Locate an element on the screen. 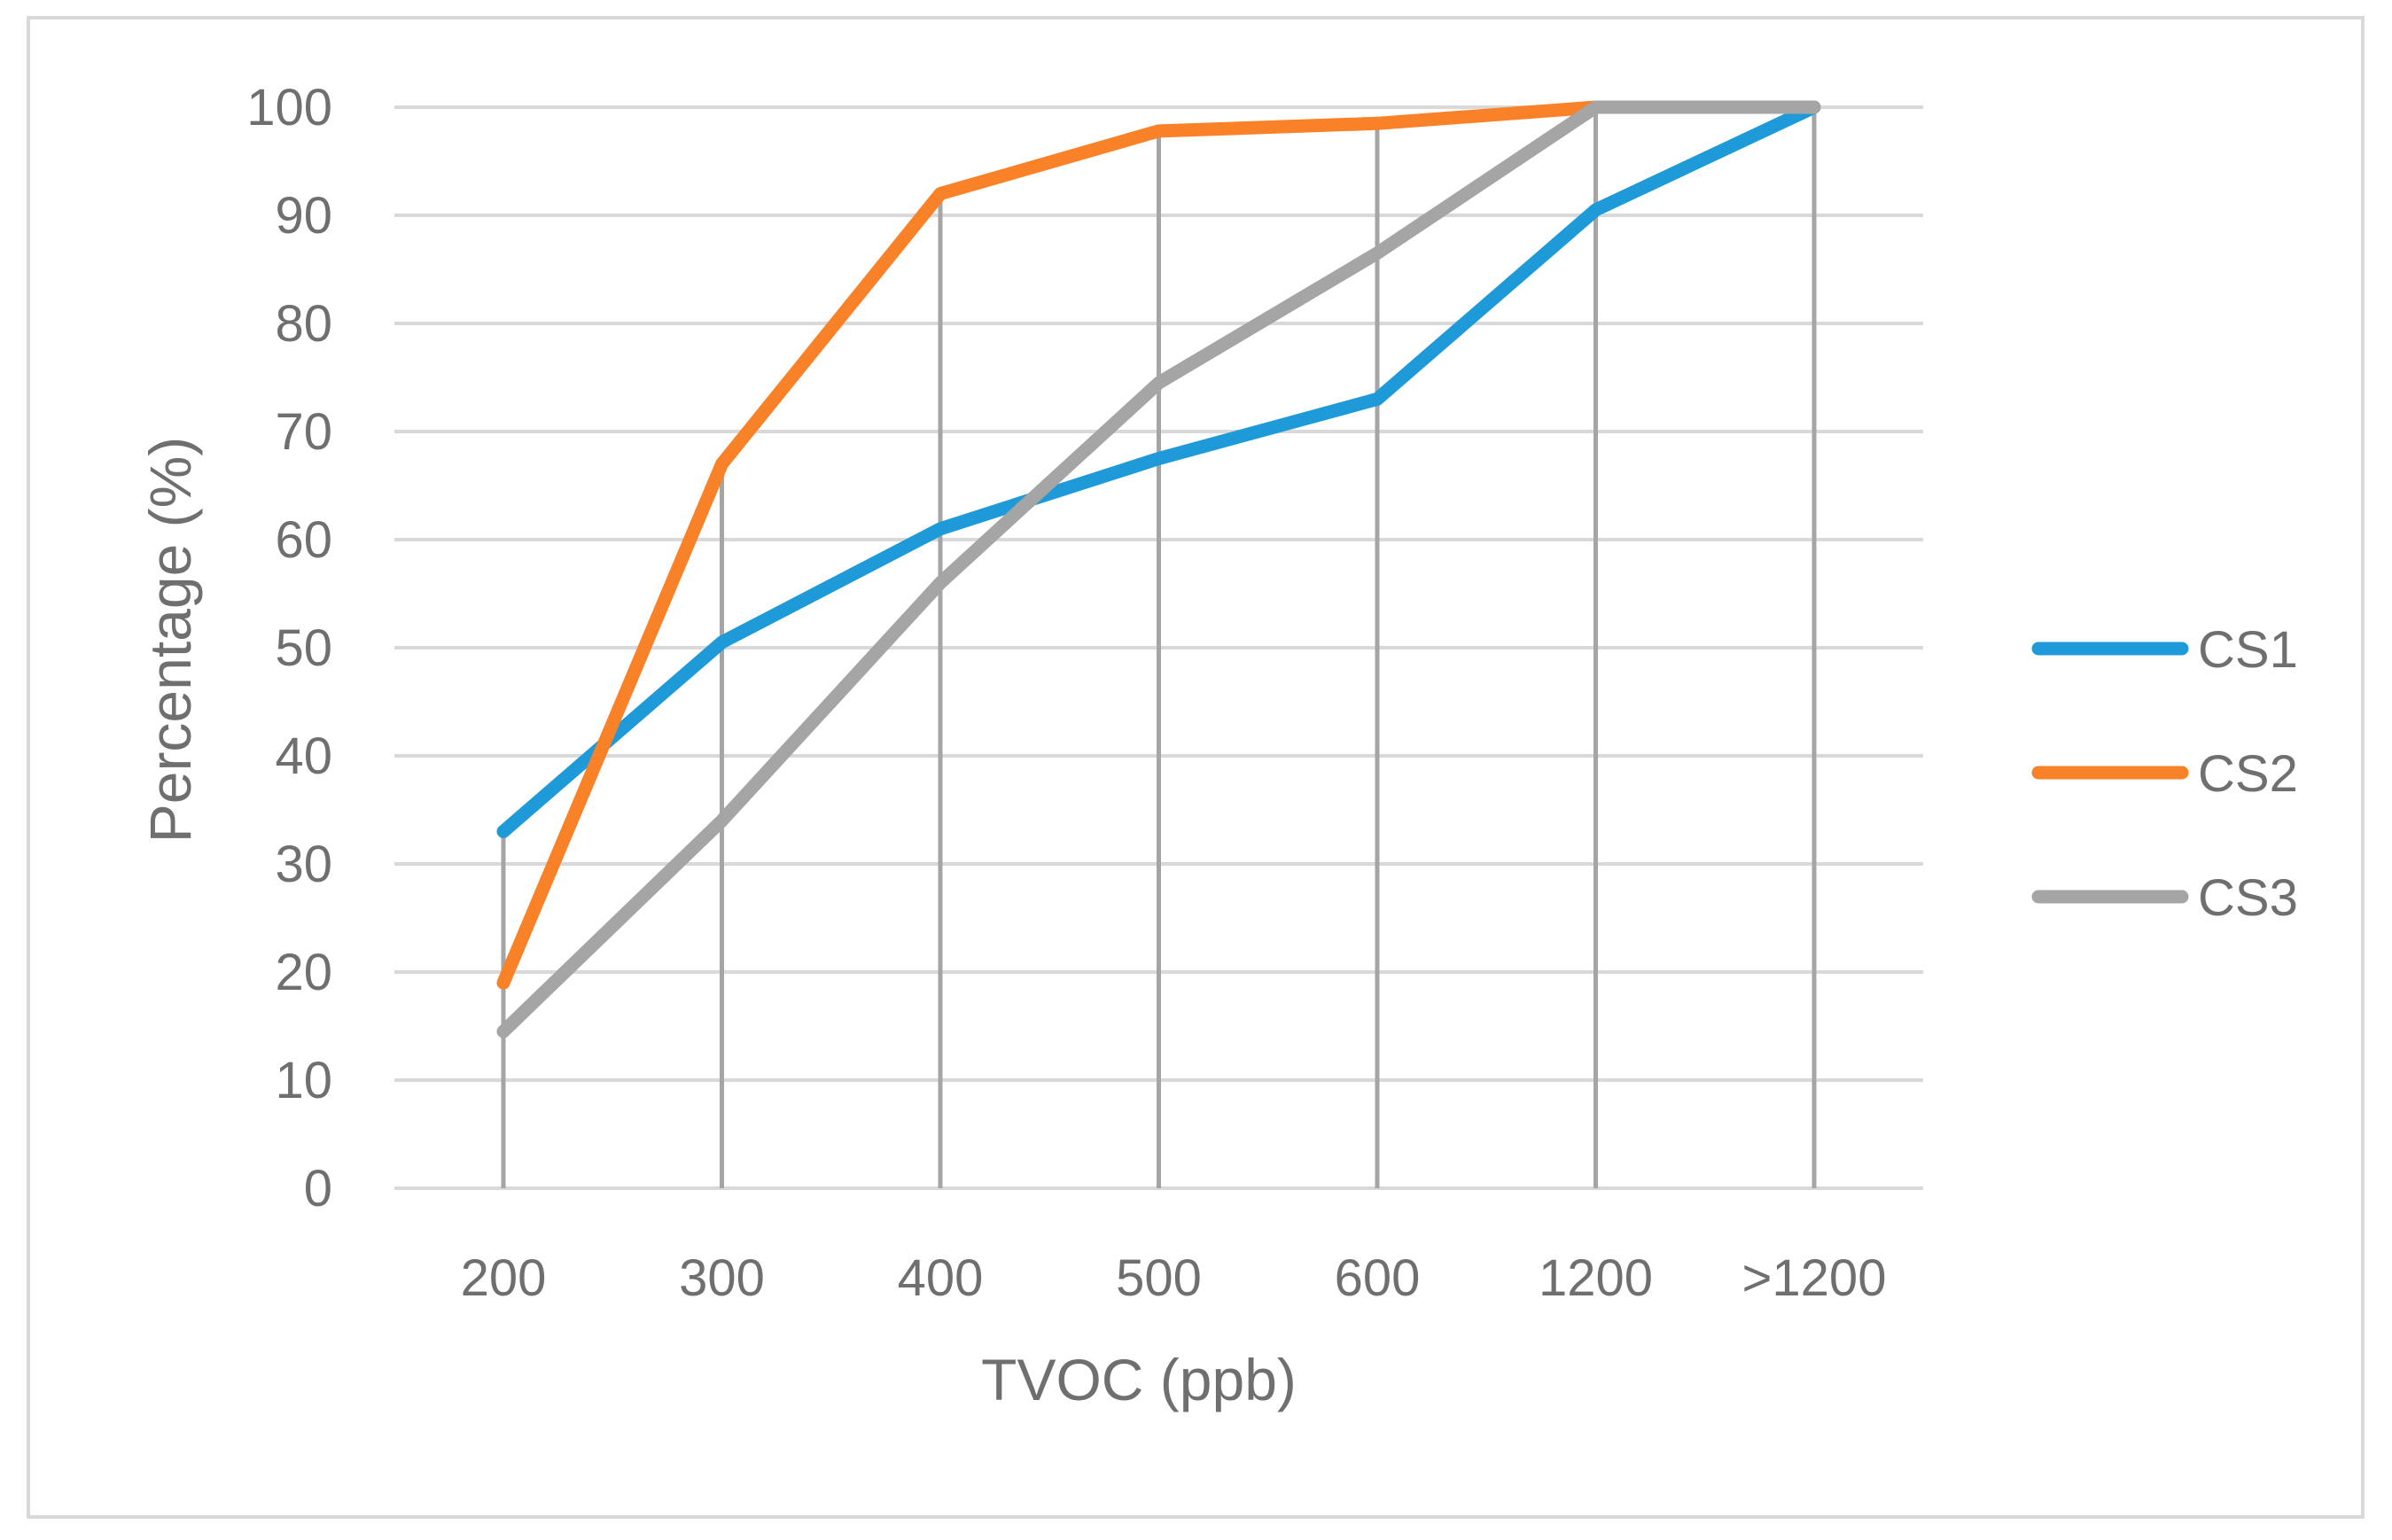 This screenshot has height=1540, width=2392. y-tick-label: 80 is located at coordinates (303, 324).